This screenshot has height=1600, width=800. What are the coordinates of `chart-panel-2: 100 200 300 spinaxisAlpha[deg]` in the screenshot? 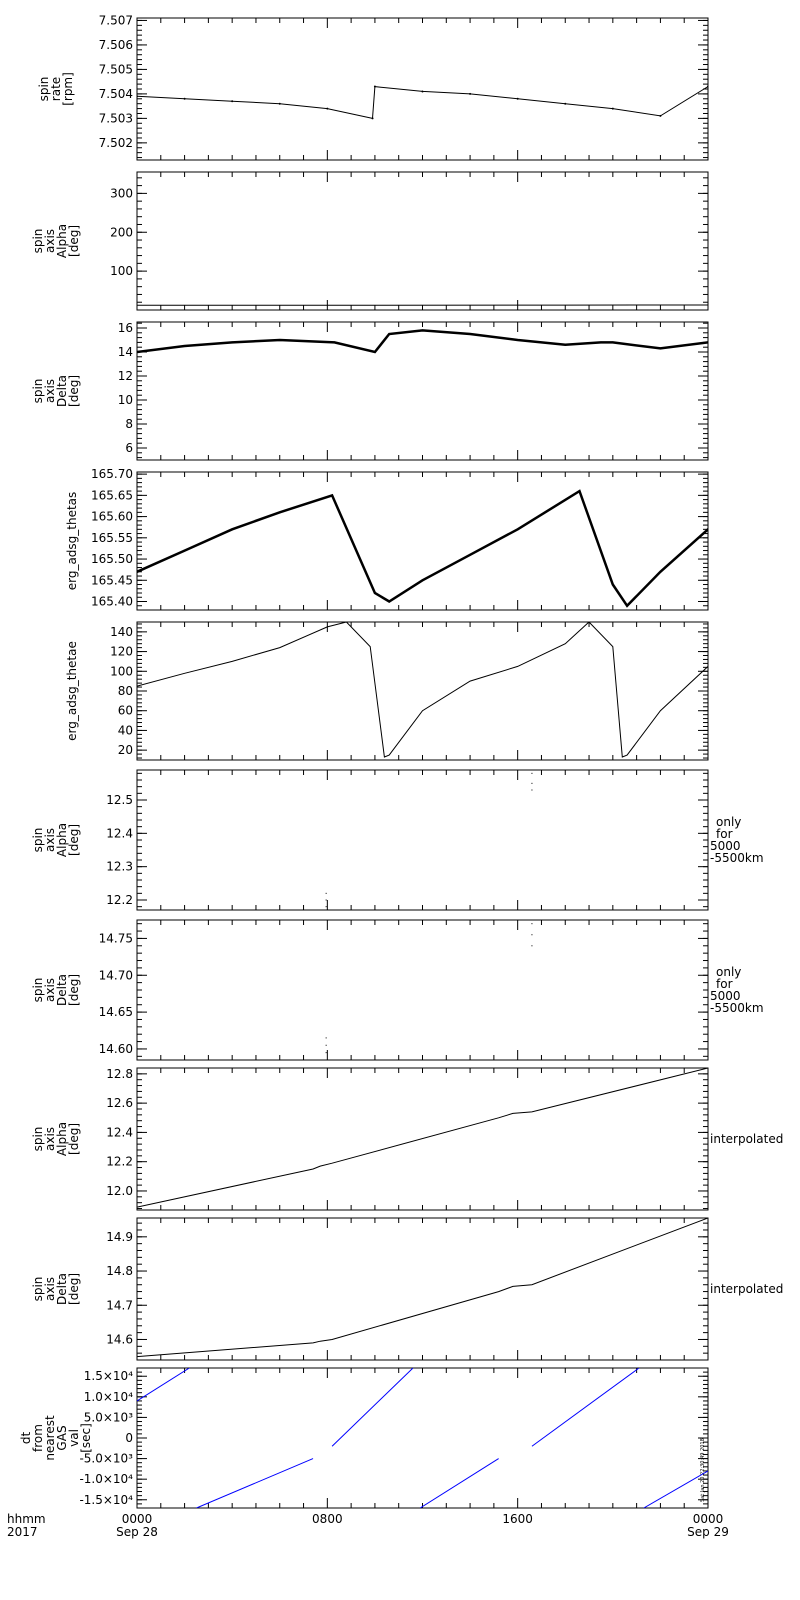 It's located at (370, 241).